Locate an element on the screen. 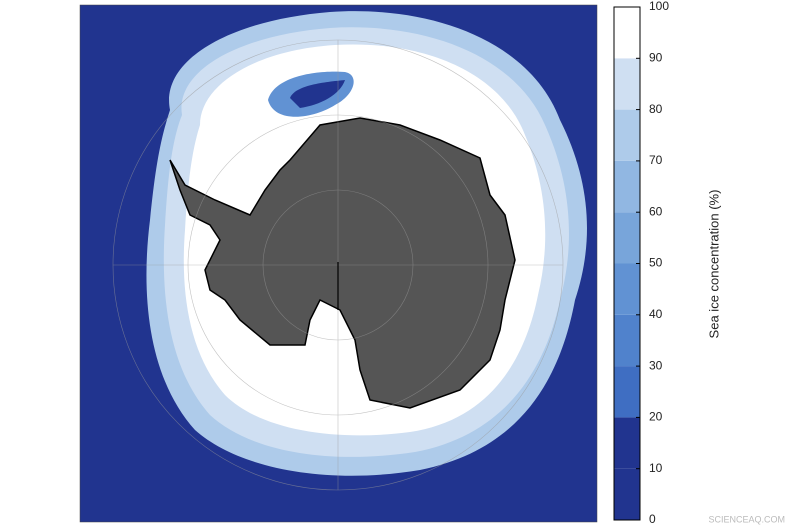 The image size is (800, 530). colorbar-tick-label: 30 is located at coordinates (656, 365).